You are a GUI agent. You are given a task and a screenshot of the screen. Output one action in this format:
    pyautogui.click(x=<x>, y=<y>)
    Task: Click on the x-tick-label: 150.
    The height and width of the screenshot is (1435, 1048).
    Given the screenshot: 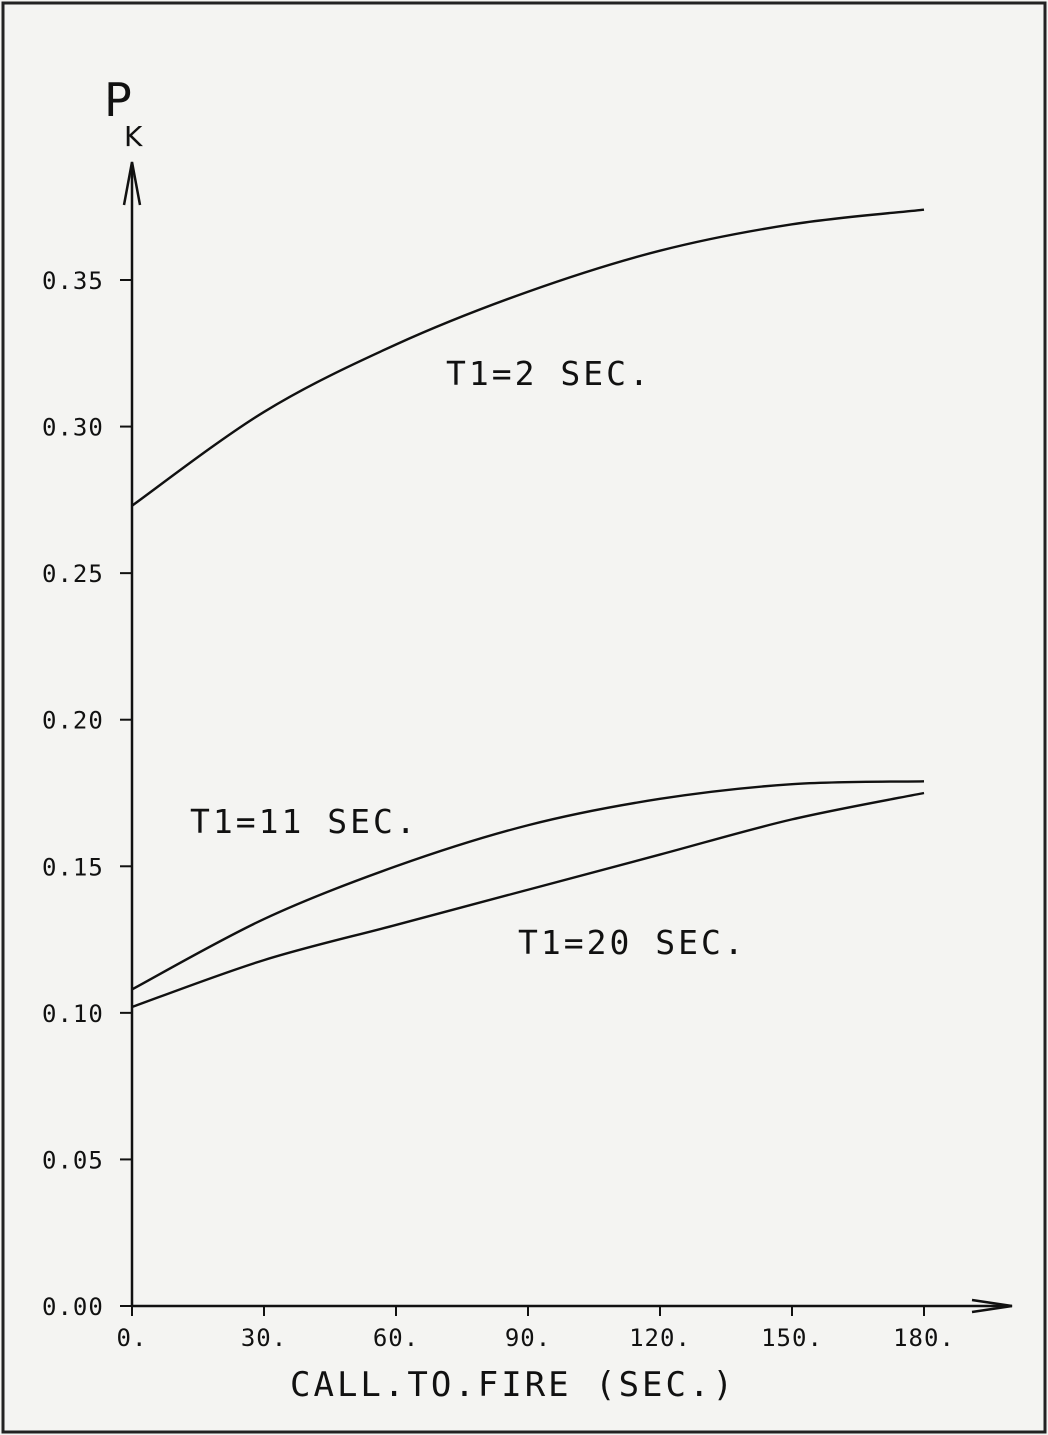 What is the action you would take?
    pyautogui.click(x=792, y=1338)
    